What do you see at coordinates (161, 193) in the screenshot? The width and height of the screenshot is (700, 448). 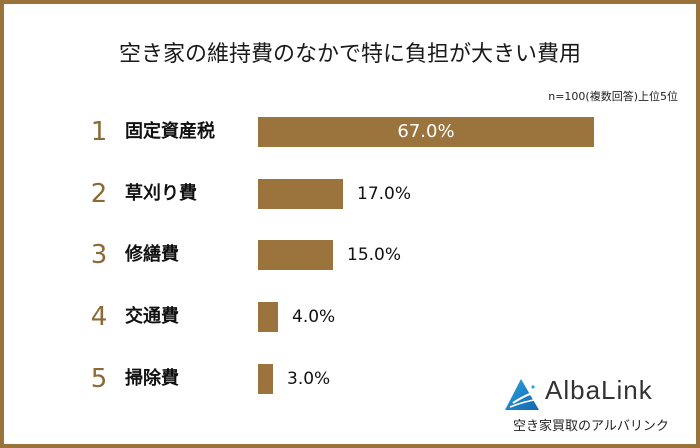 I see `category-label: 草刈り費` at bounding box center [161, 193].